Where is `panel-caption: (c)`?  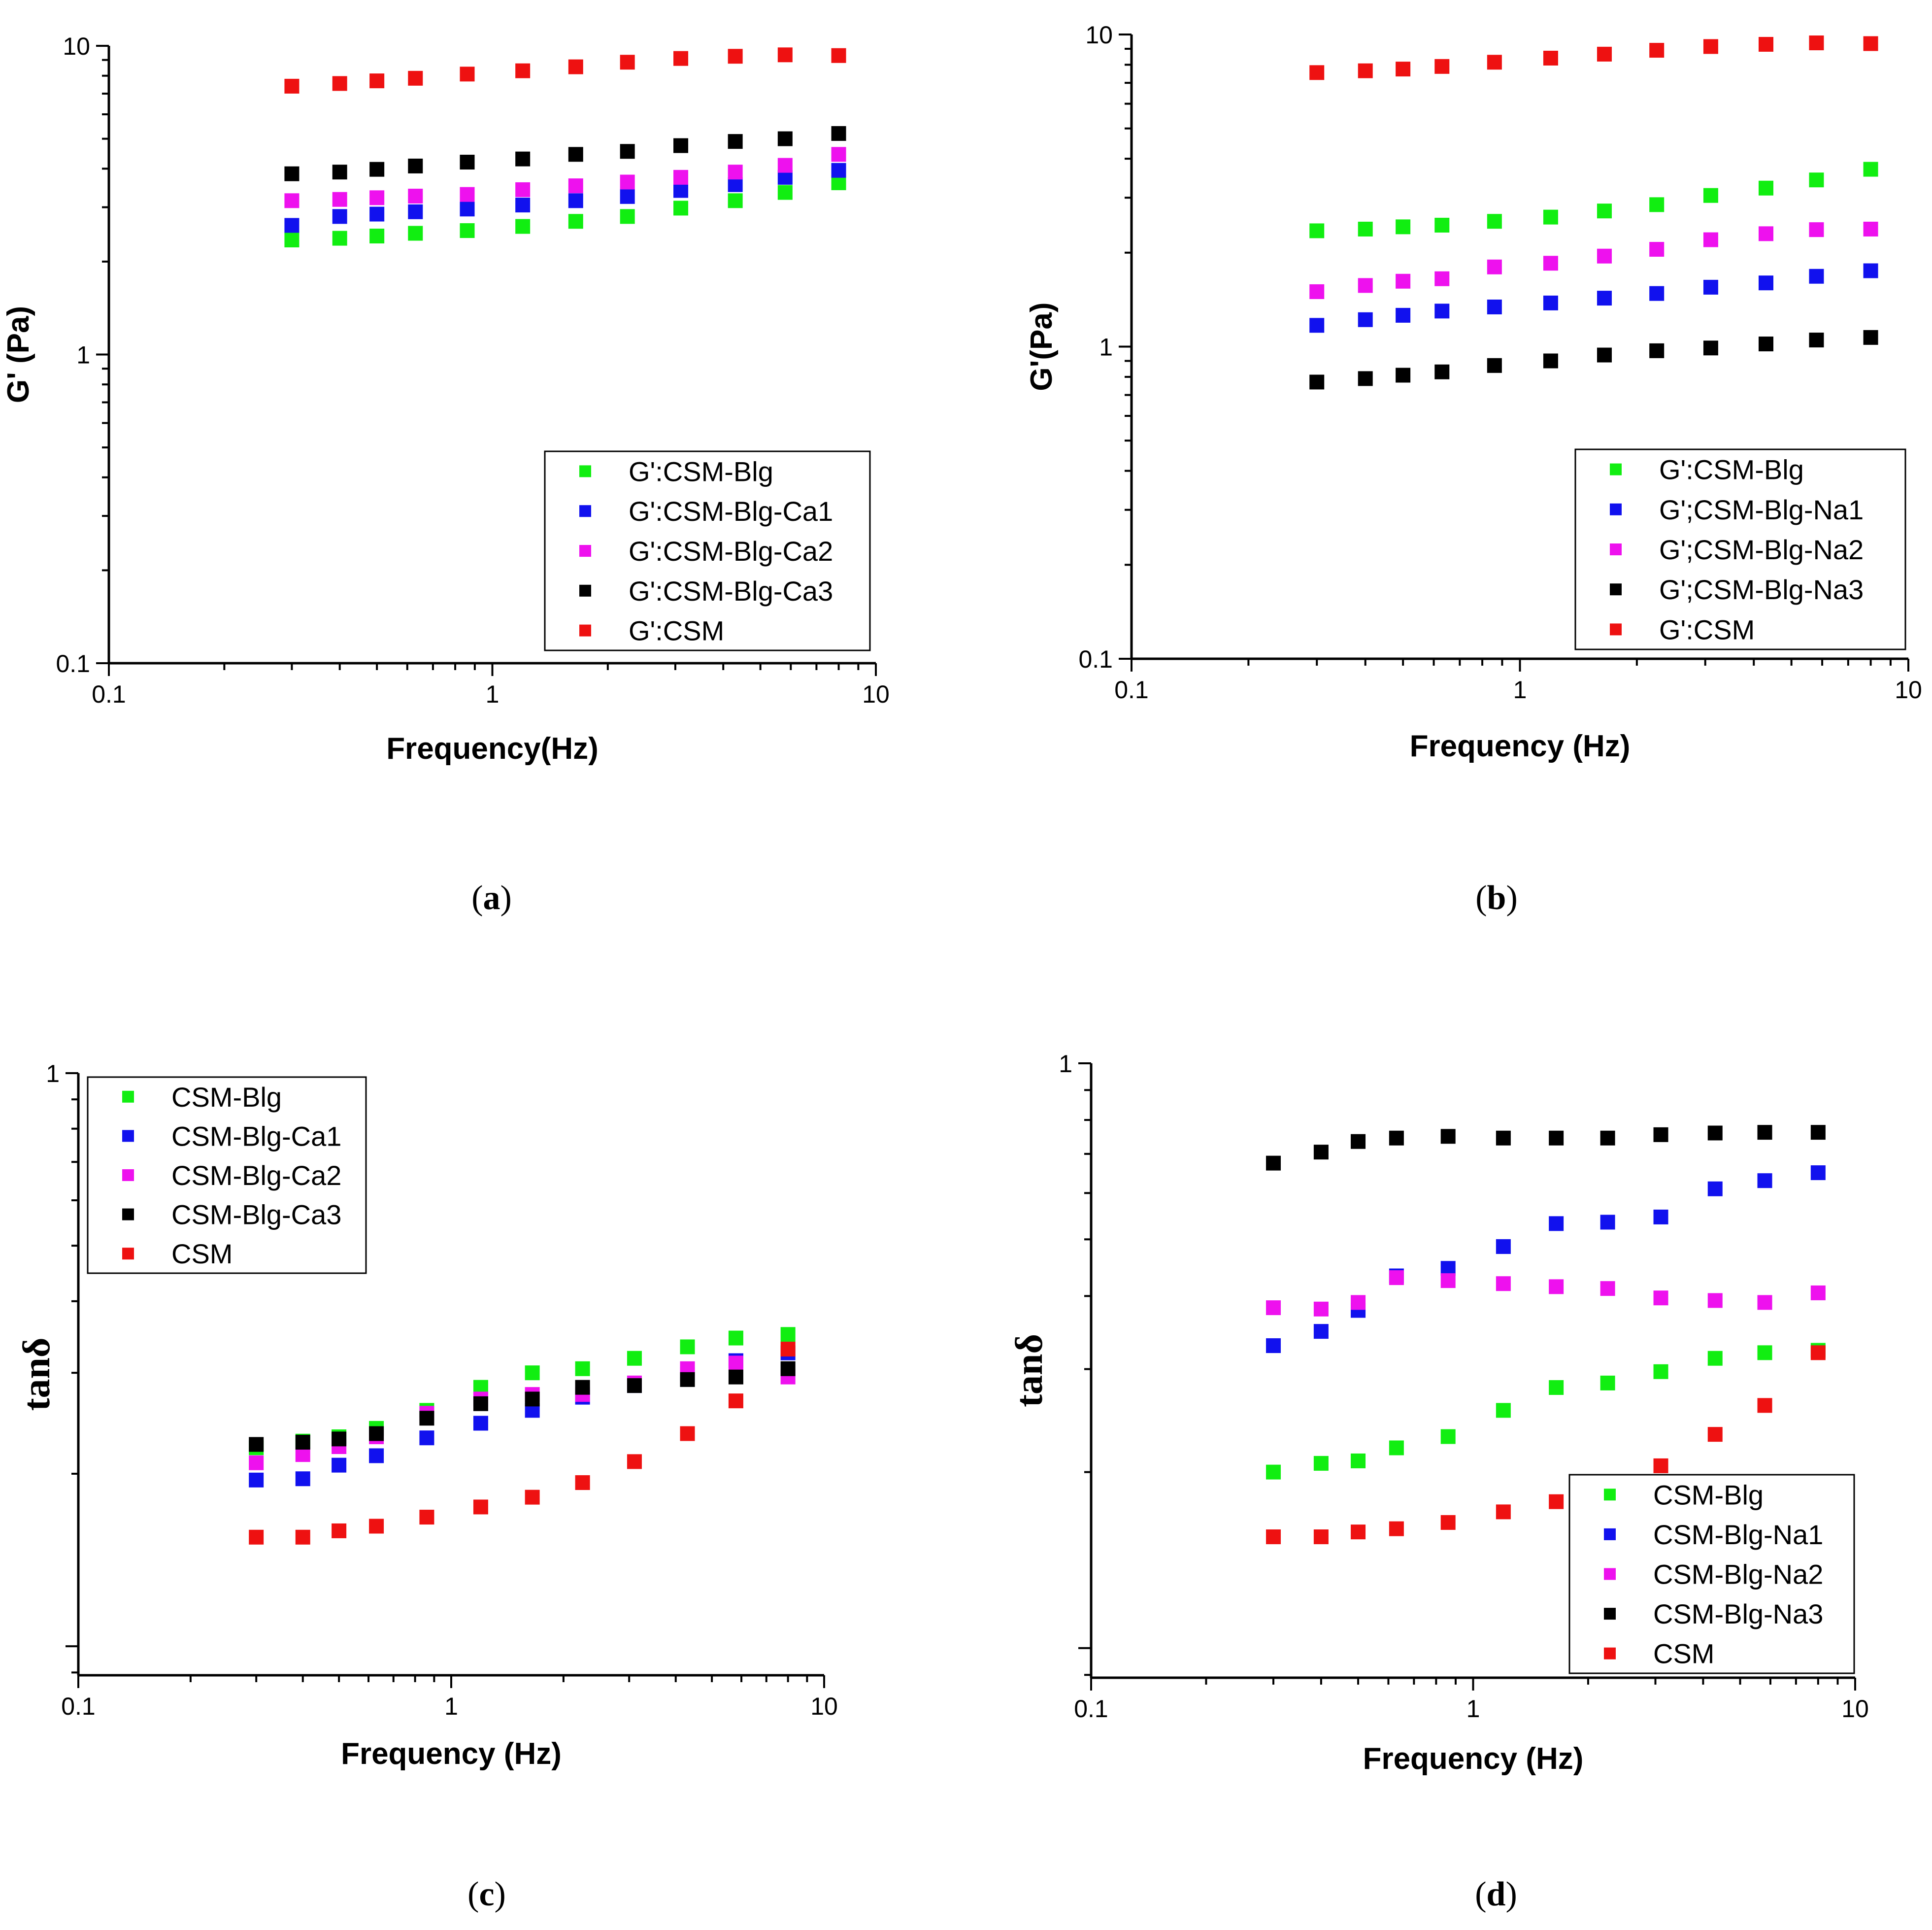
panel-caption: (c) is located at coordinates (486, 1894).